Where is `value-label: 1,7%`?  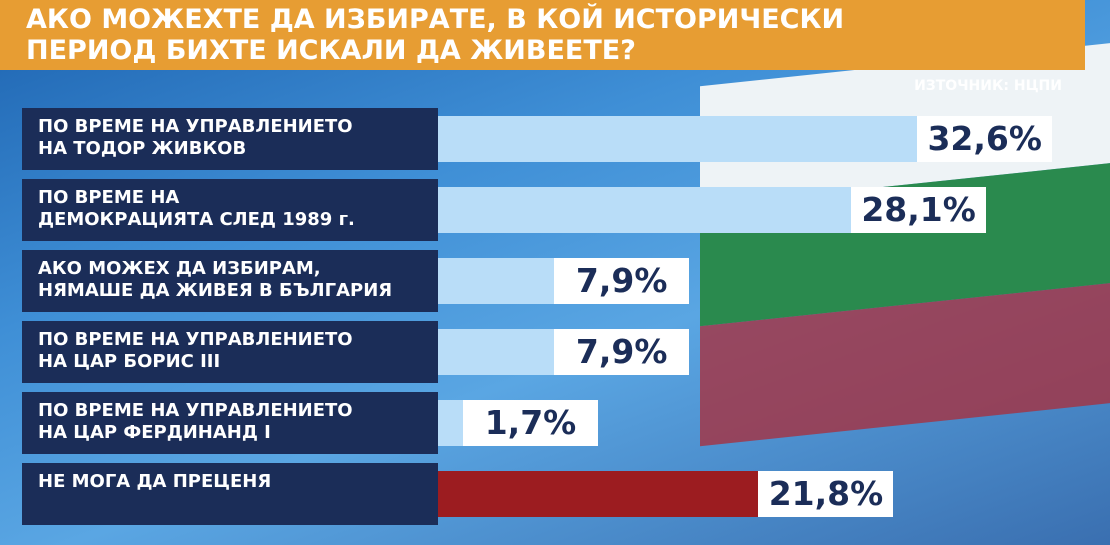
value-label: 1,7% is located at coordinates (530, 423).